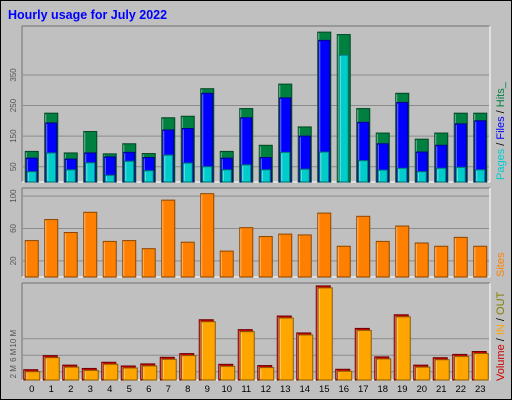  What do you see at coordinates (324, 389) in the screenshot?
I see `hour-label: 15` at bounding box center [324, 389].